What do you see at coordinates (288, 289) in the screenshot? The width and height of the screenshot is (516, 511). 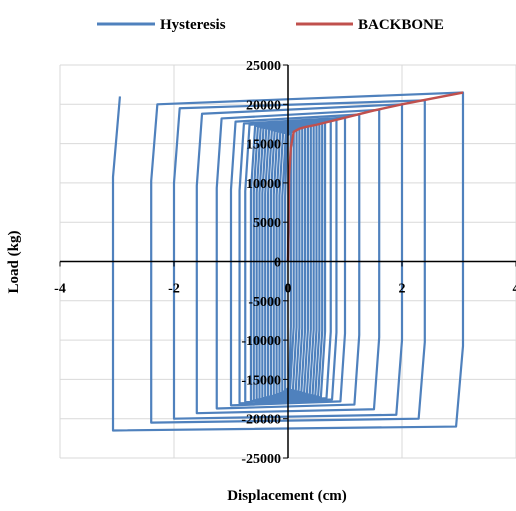 I see `x-tick-label-2: 0` at bounding box center [288, 289].